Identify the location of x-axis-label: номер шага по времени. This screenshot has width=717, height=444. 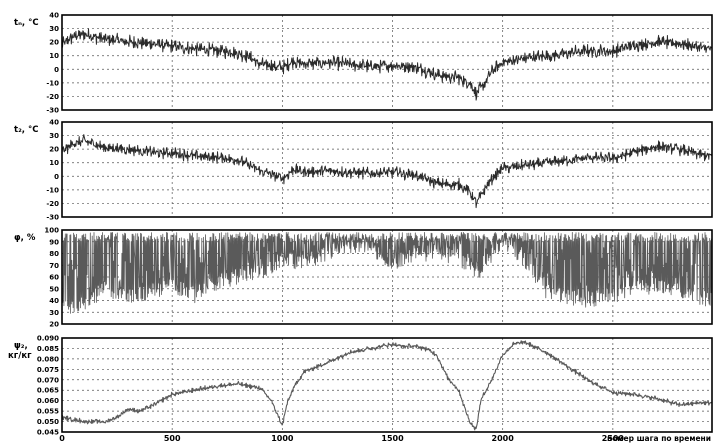
(659, 438).